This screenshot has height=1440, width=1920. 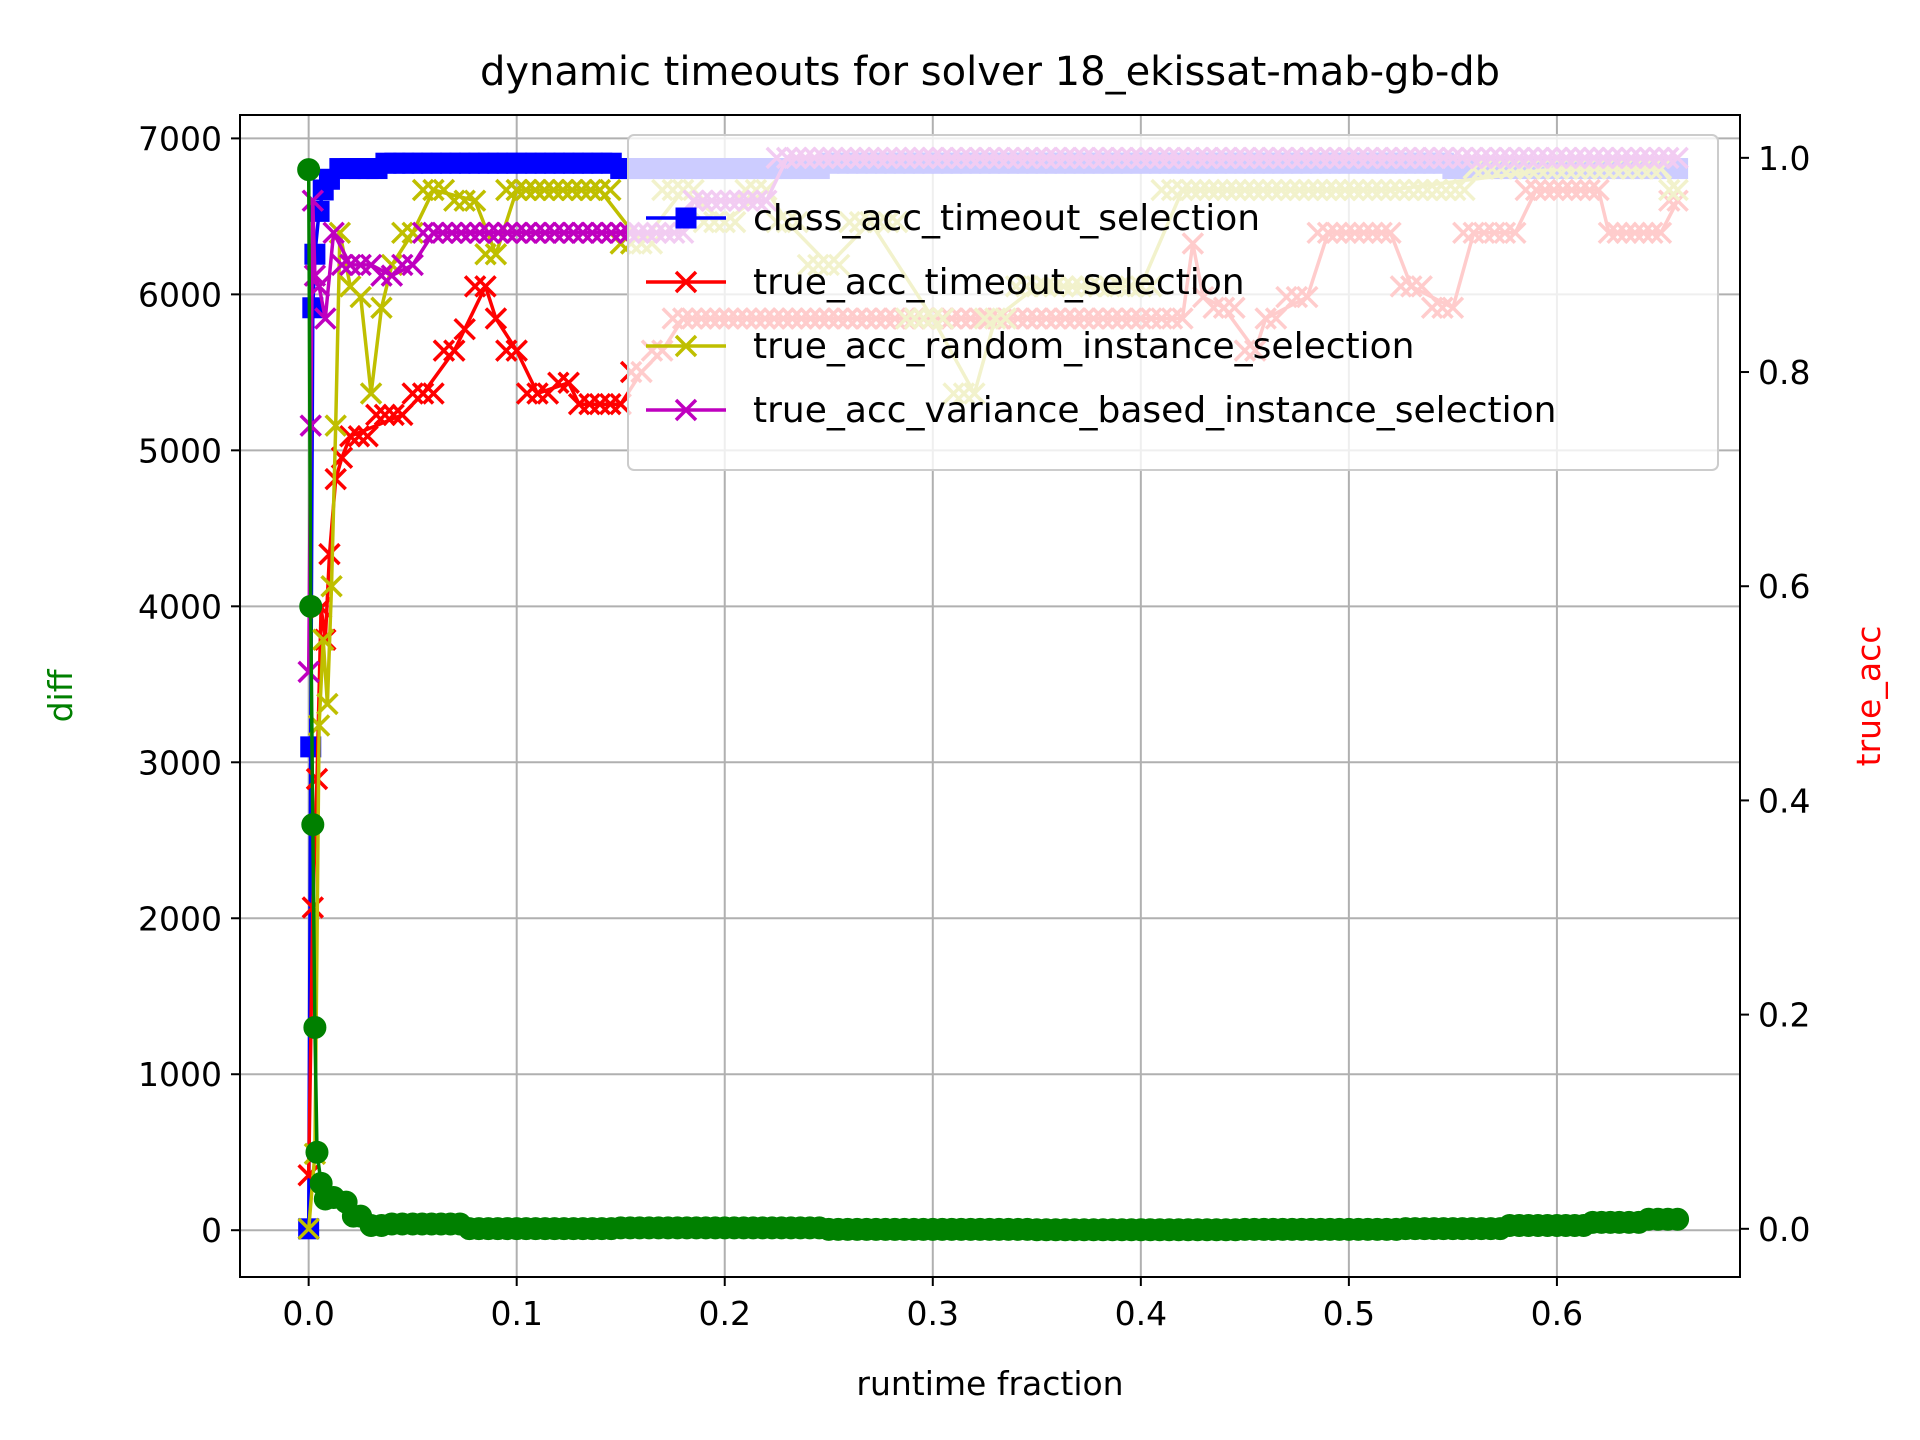 I want to click on y-left-tick-label: 3000, so click(x=180, y=762).